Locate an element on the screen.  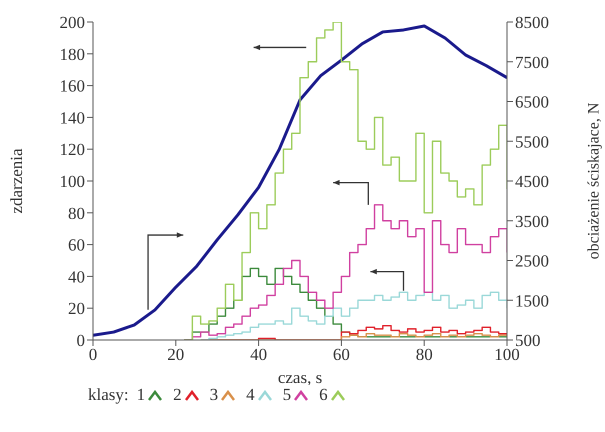
y2-tick-label: 5500 is located at coordinates (532, 142).